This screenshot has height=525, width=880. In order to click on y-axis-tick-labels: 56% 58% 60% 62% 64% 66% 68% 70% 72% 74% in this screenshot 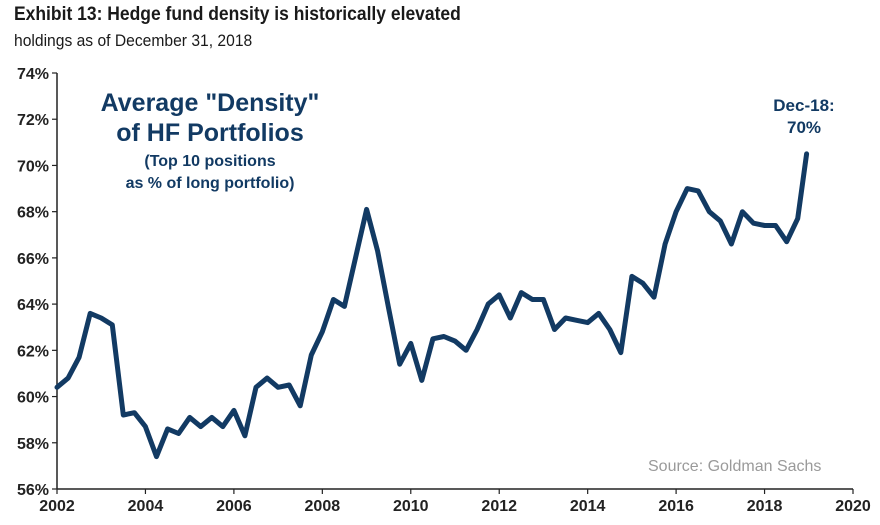, I will do `click(33, 282)`.